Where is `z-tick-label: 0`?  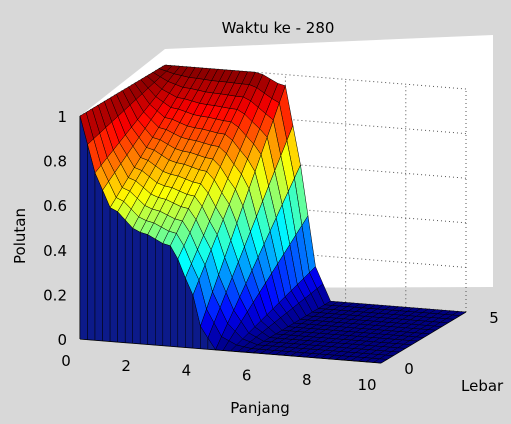
z-tick-label: 0 is located at coordinates (62, 340).